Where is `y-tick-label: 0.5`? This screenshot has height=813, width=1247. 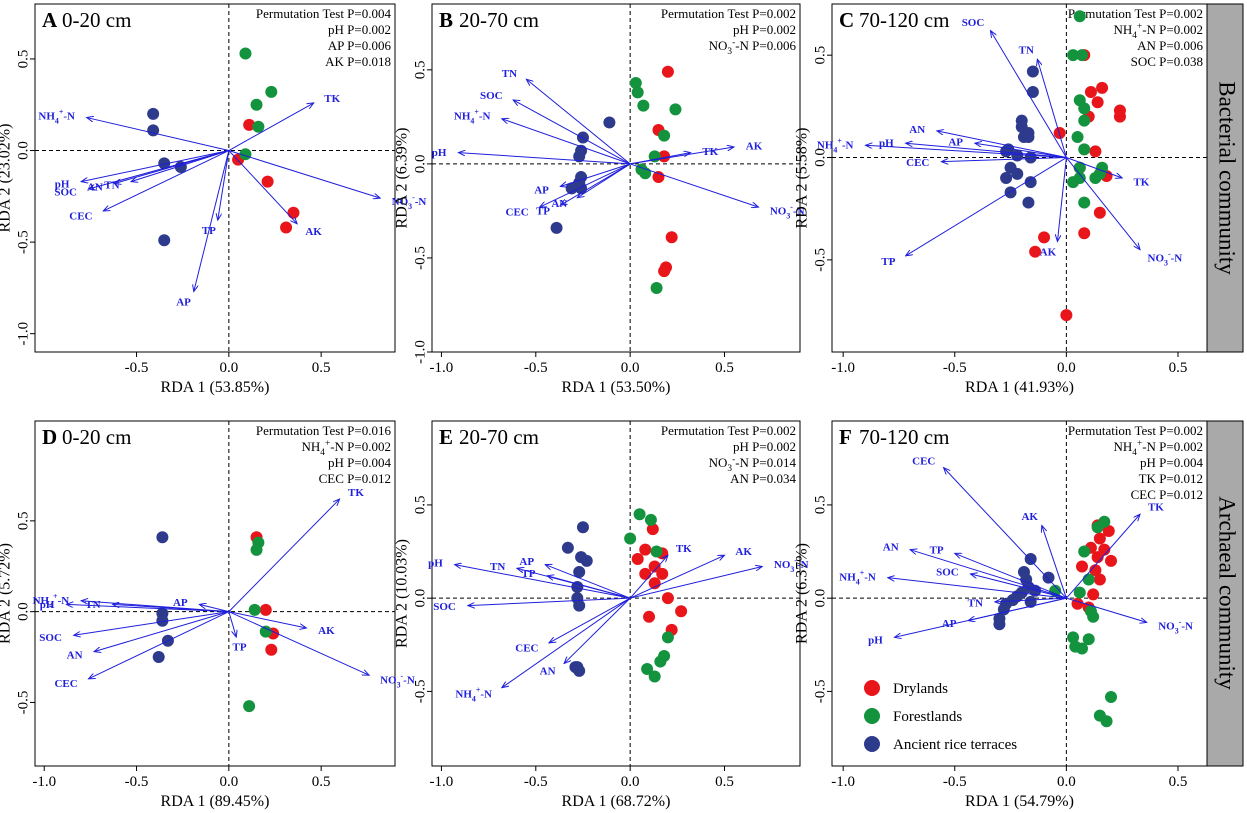 y-tick-label: 0.5 is located at coordinates (23, 59).